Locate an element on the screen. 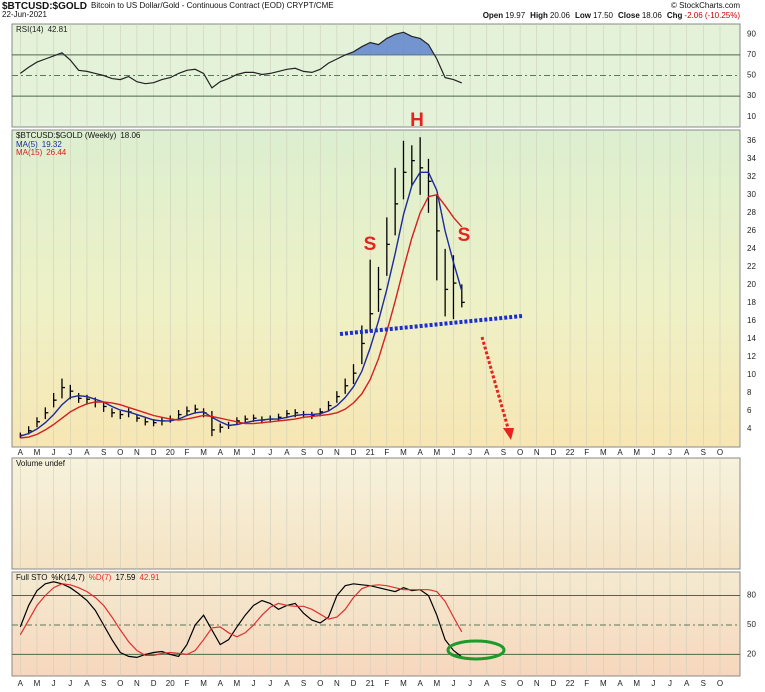 This screenshot has height=692, width=765. y-tick-label: 4 is located at coordinates (749, 428).